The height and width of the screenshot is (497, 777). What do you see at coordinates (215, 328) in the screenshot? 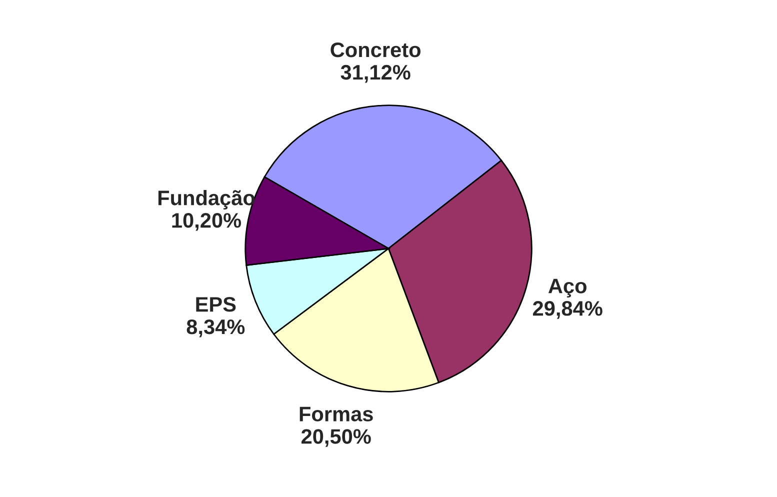
I see `data-label: 8,34%` at bounding box center [215, 328].